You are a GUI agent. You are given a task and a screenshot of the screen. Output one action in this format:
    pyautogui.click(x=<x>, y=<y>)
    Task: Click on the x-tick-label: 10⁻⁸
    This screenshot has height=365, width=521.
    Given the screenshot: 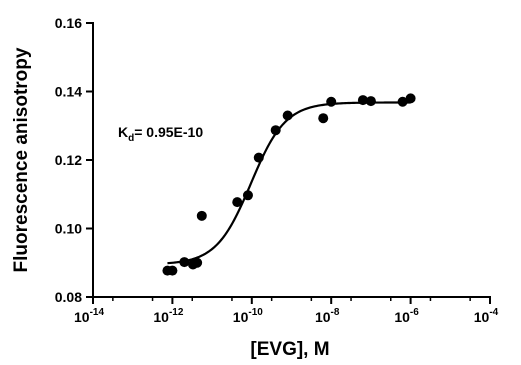 What is the action you would take?
    pyautogui.click(x=327, y=316)
    